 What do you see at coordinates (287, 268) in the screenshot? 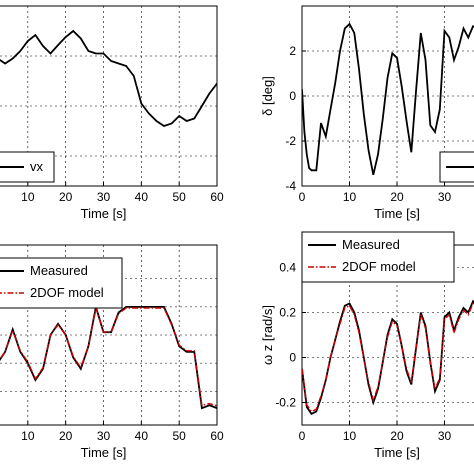
I see `y-tick-label: 0.4` at bounding box center [287, 268].